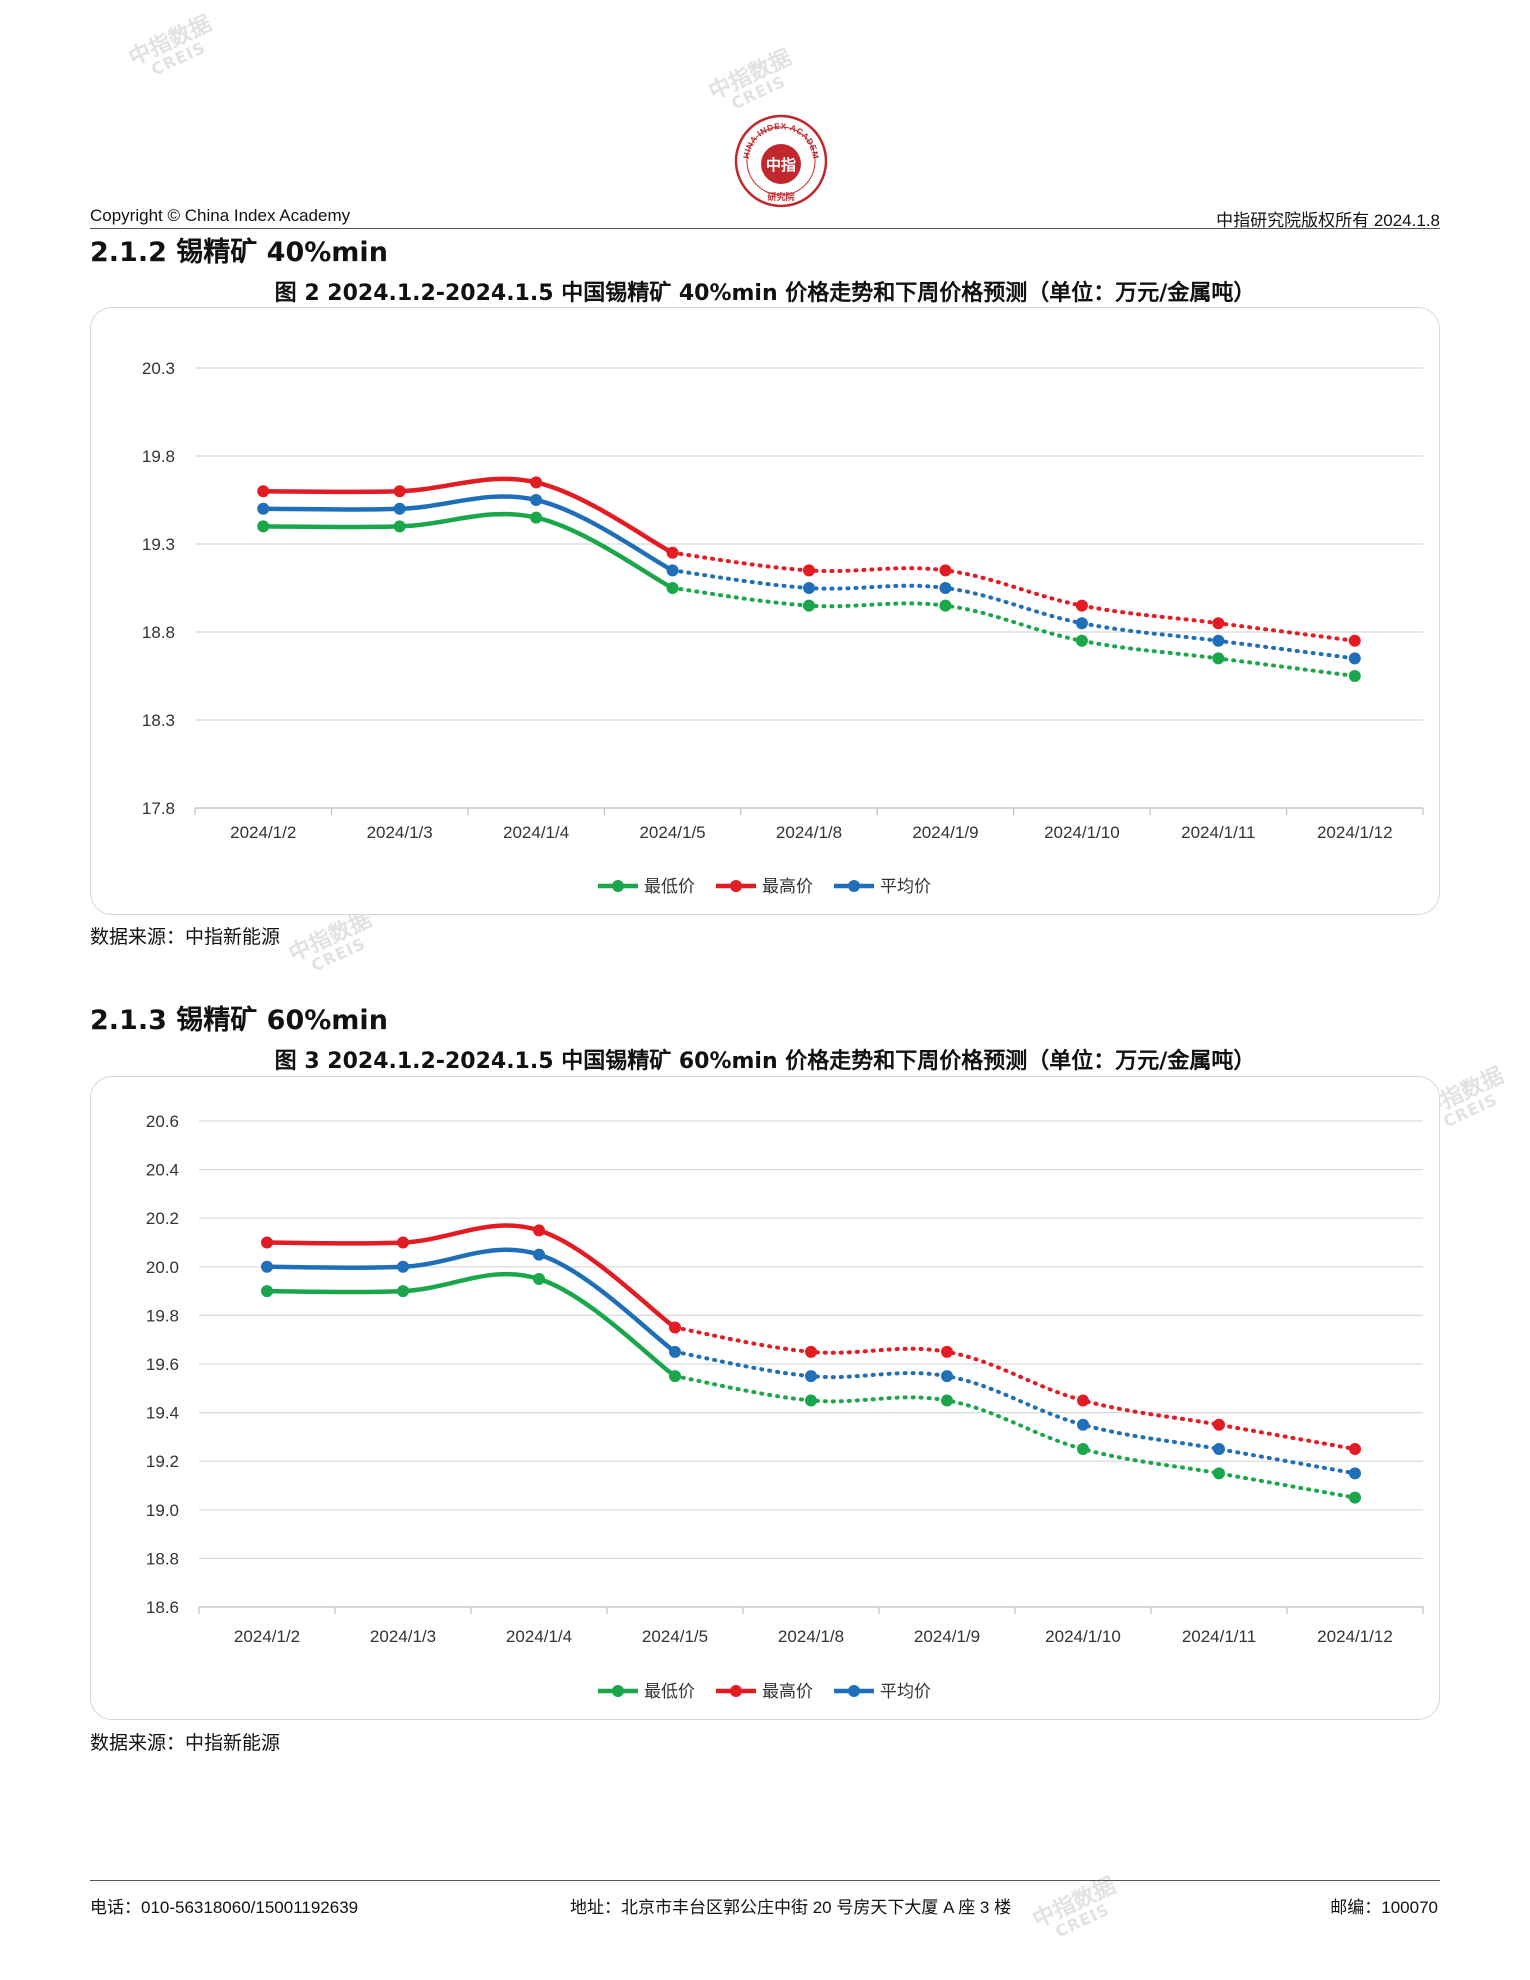 This screenshot has width=1530, height=1980. What do you see at coordinates (1328, 220) in the screenshot?
I see `rights-text: 中指研究院版权所有 2024.1.8` at bounding box center [1328, 220].